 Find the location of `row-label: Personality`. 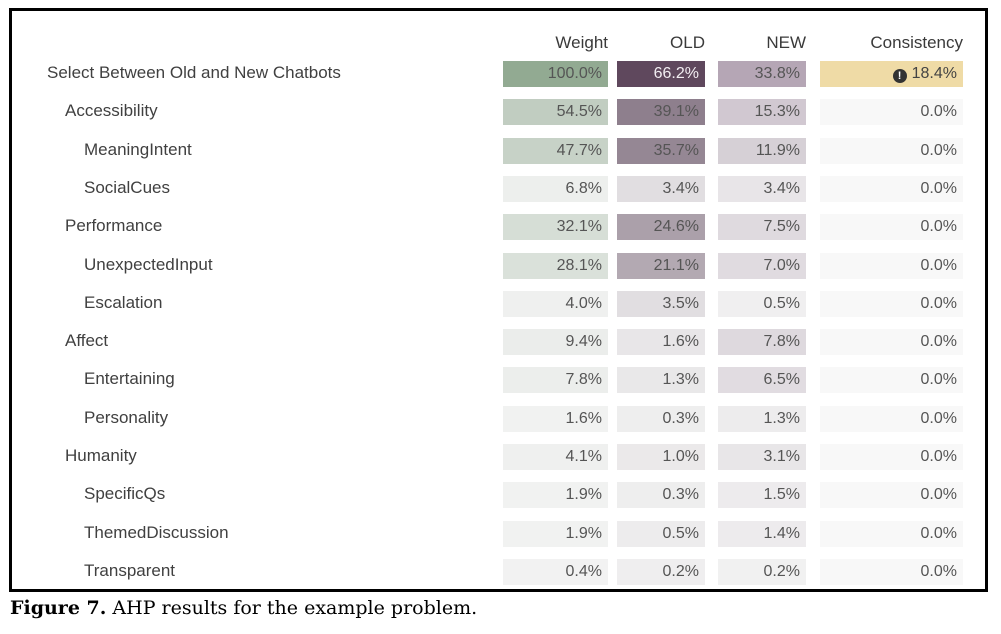

row-label: Personality is located at coordinates (126, 417).